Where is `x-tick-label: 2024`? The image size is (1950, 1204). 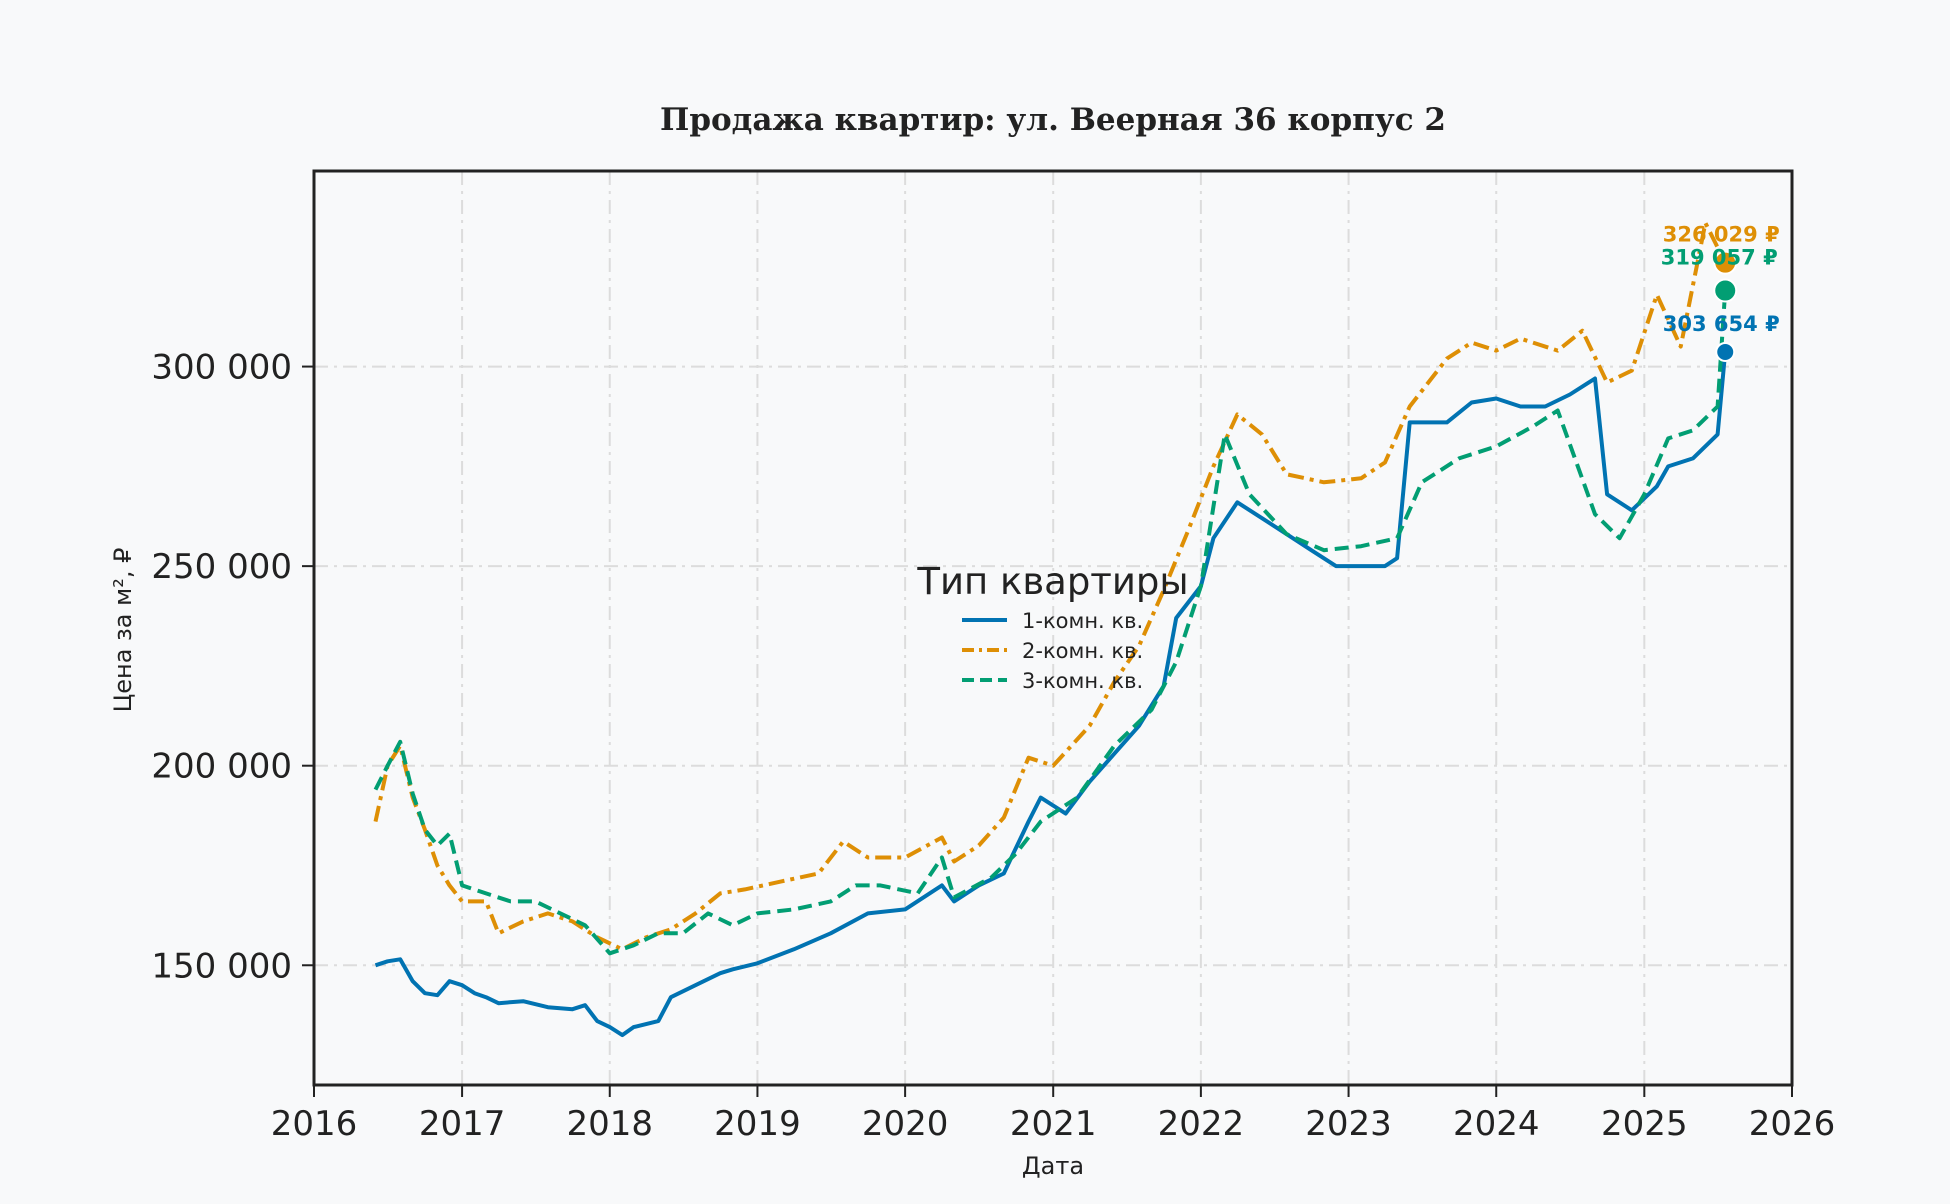
x-tick-label: 2024 is located at coordinates (1496, 1124).